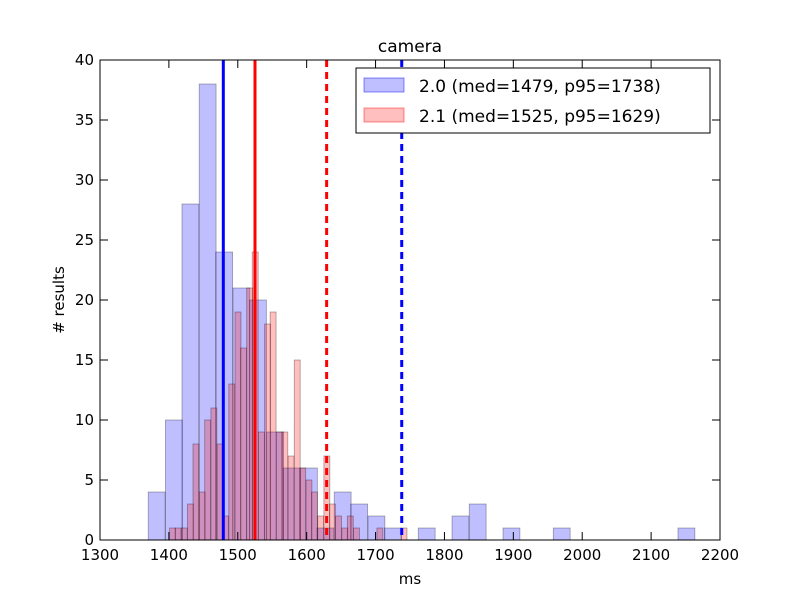  I want to click on x-axis-label: ms, so click(410, 579).